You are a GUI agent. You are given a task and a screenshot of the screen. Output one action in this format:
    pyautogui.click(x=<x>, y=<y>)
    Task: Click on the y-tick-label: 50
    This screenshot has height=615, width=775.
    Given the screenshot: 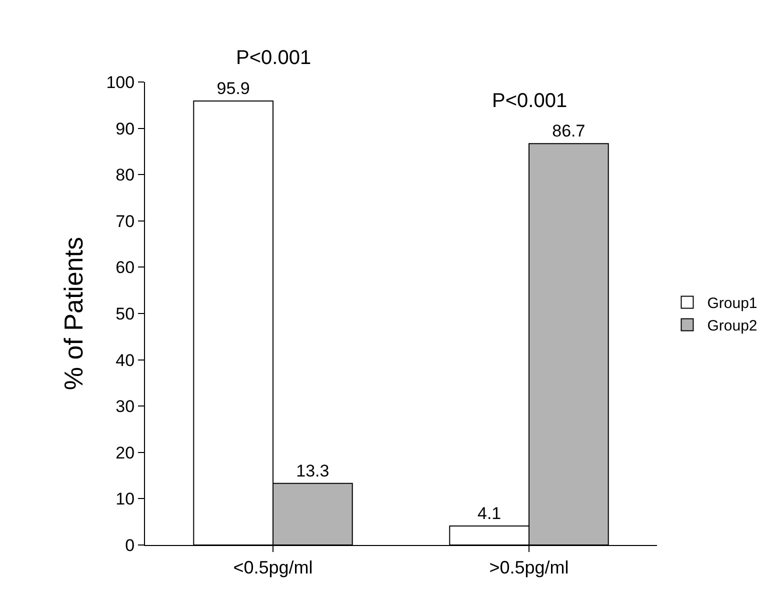 What is the action you would take?
    pyautogui.click(x=125, y=314)
    